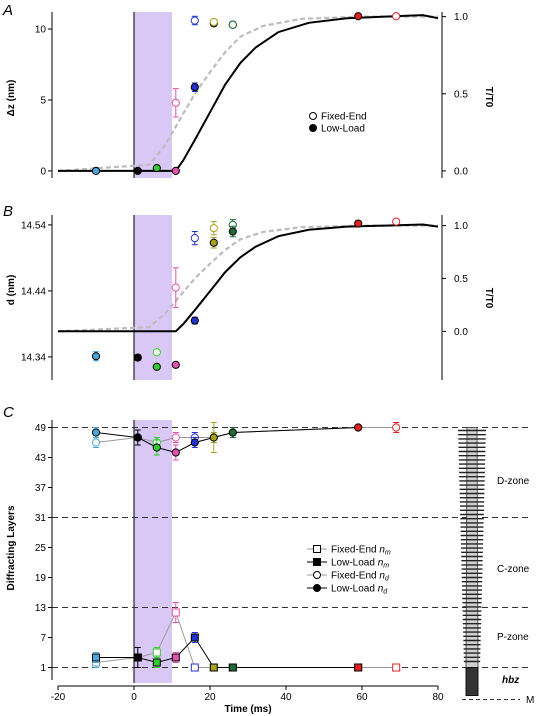 The width and height of the screenshot is (540, 716). What do you see at coordinates (338, 123) in the screenshot?
I see `legend-a: Fixed-End Low-Load` at bounding box center [338, 123].